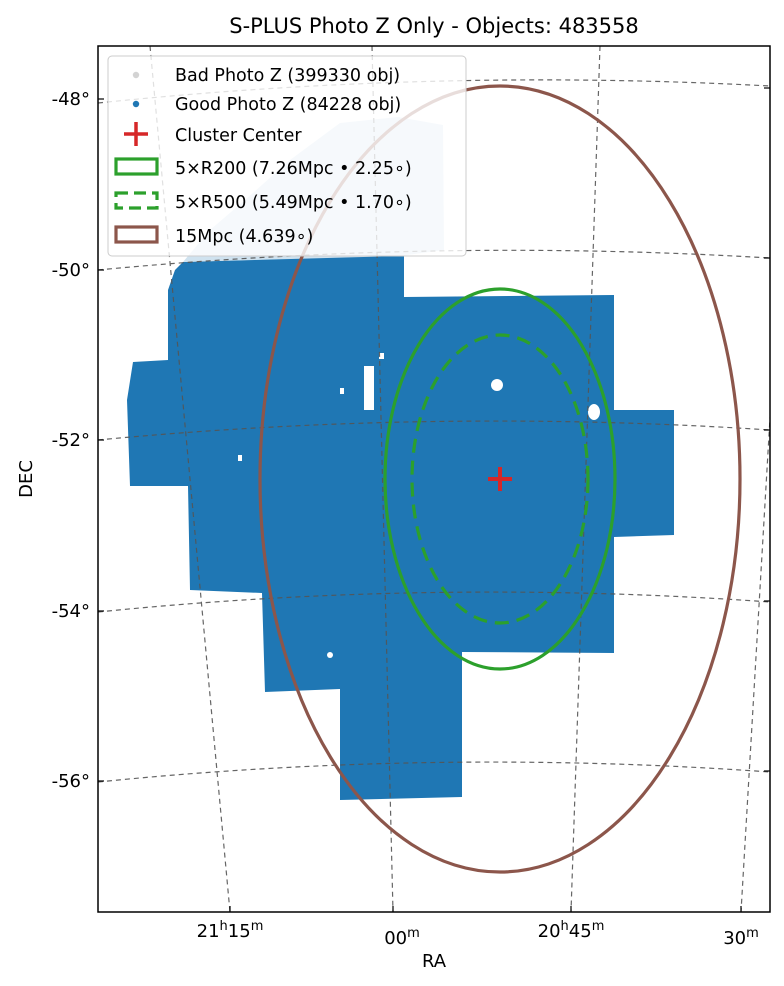 This screenshot has height=986, width=784. Describe the element at coordinates (136, 104) in the screenshot. I see `legend-marker-good` at that location.